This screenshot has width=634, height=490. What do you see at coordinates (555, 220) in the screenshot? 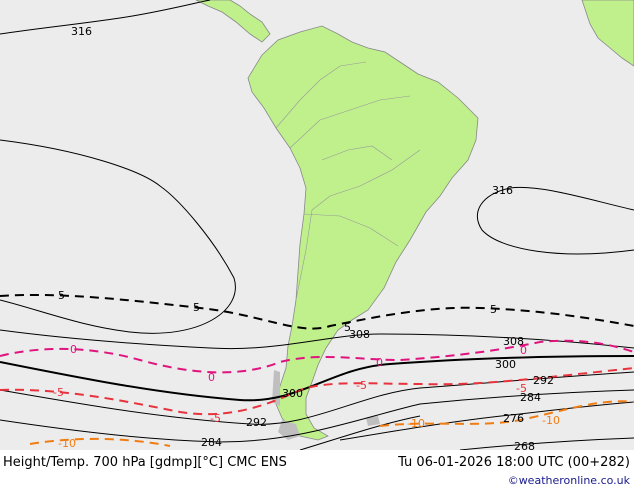
I see `contour-316-east` at bounding box center [555, 220].